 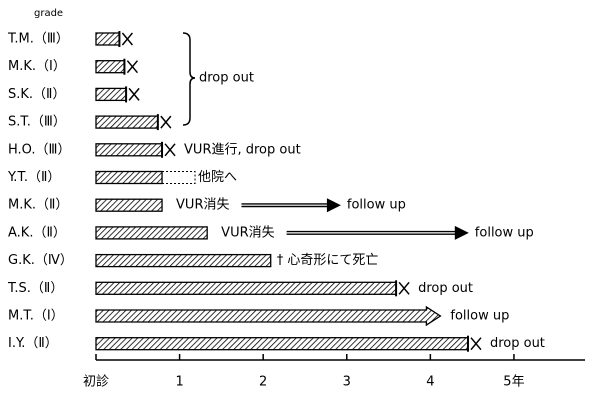 What do you see at coordinates (37, 66) in the screenshot?
I see `row-label: M.K.（Ⅰ）` at bounding box center [37, 66].